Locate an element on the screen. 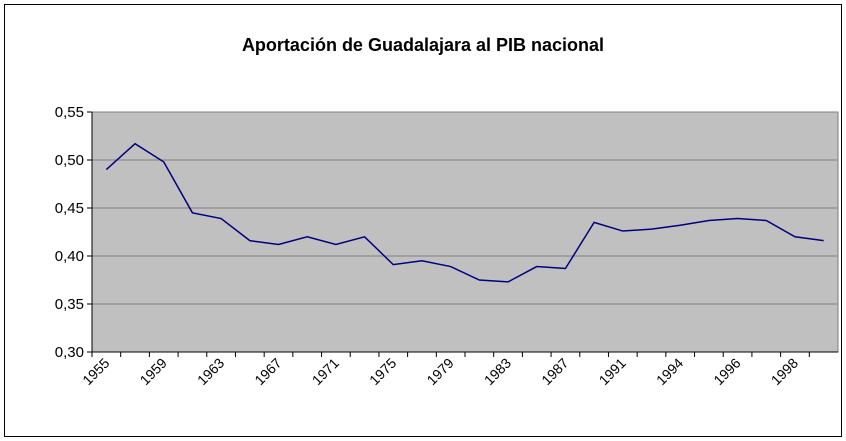 The width and height of the screenshot is (846, 441). y-tick-label: 0,55 is located at coordinates (69, 112).